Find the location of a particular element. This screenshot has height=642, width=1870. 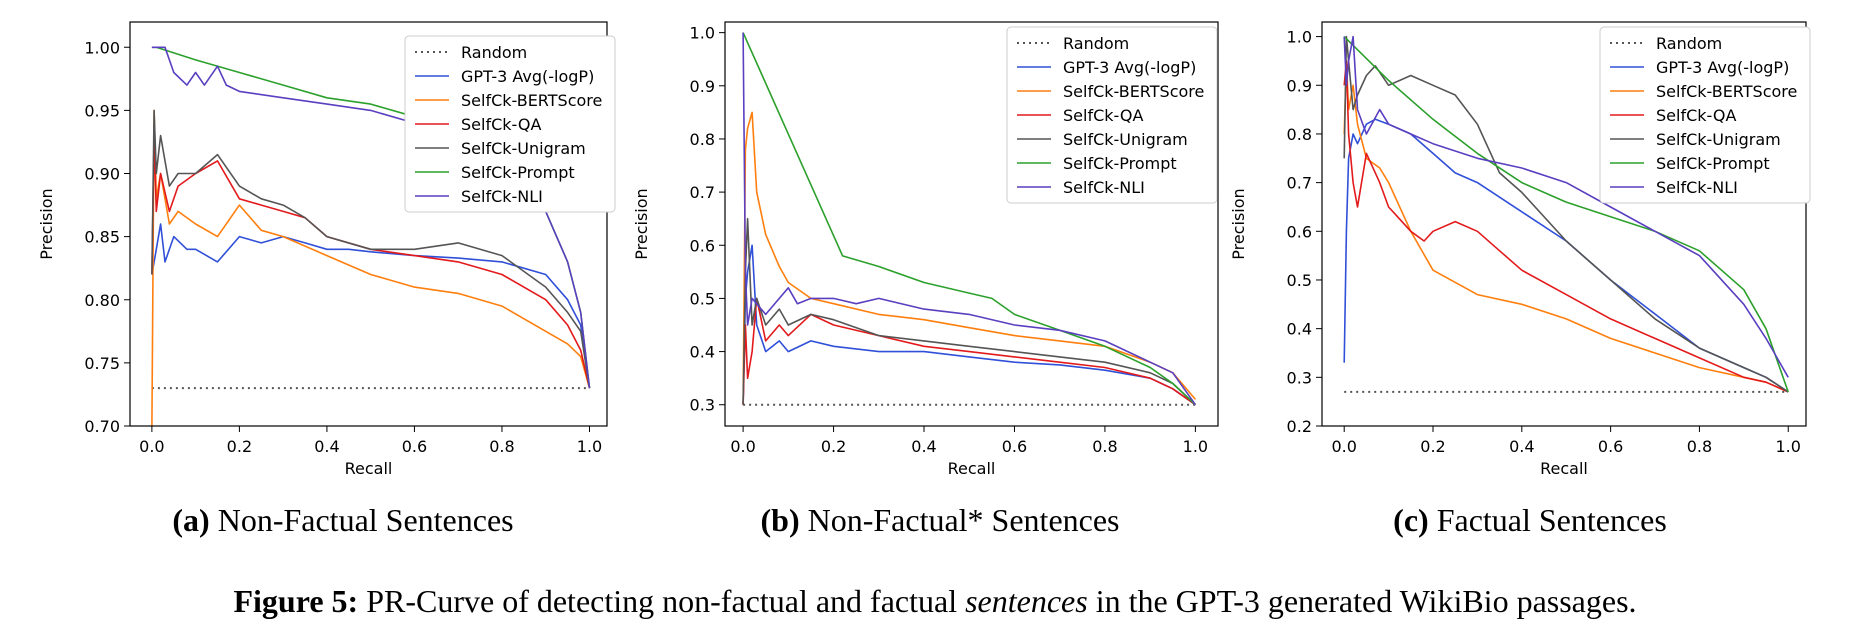

figure-caption-text-after: in the GPT-3 generated WikiBio passages. is located at coordinates (1366, 601).